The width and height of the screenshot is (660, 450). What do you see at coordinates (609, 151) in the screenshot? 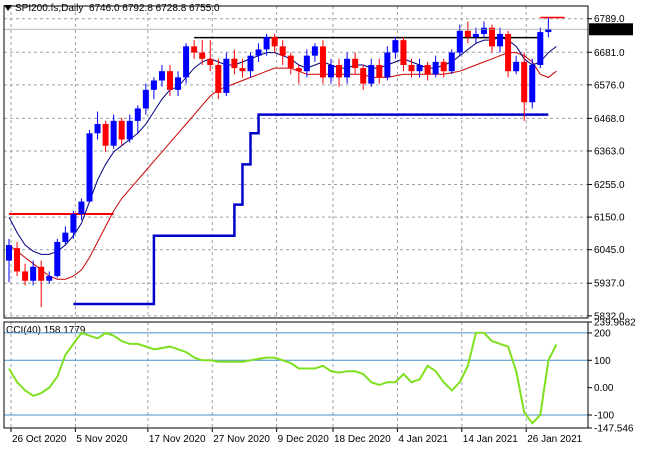
I see `price-tick-label: 6363.0` at bounding box center [609, 151].